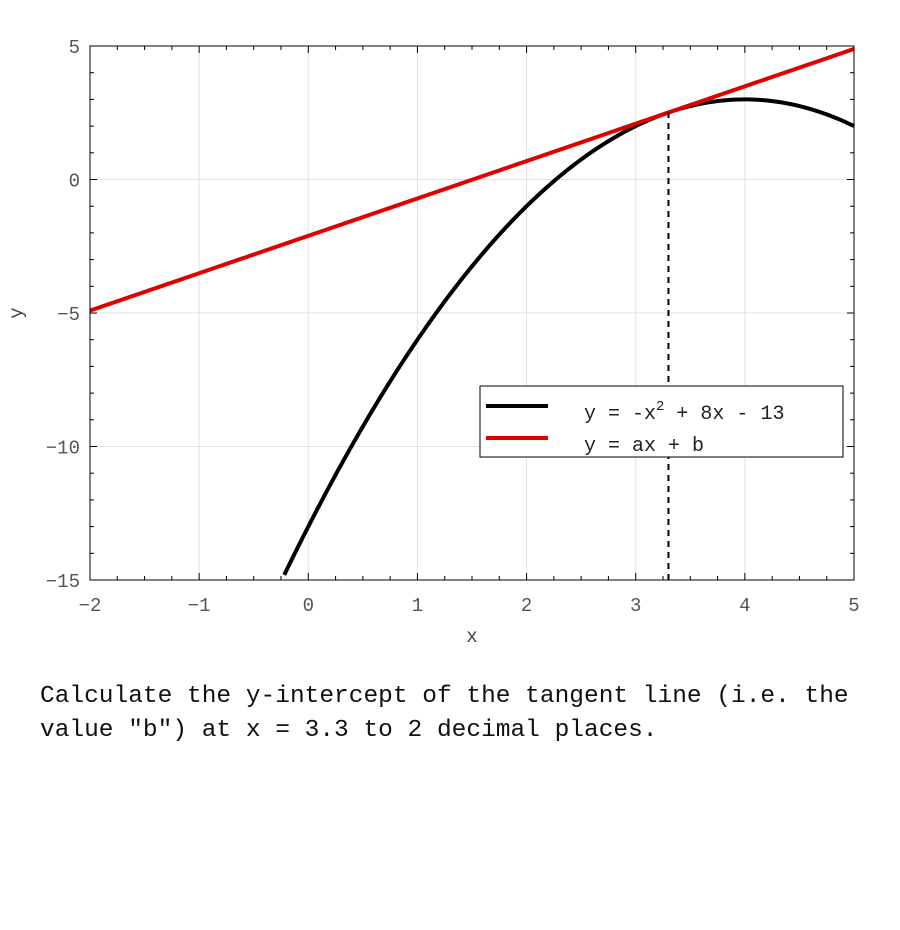  What do you see at coordinates (471, 637) in the screenshot?
I see `x-axis-label: x` at bounding box center [471, 637].